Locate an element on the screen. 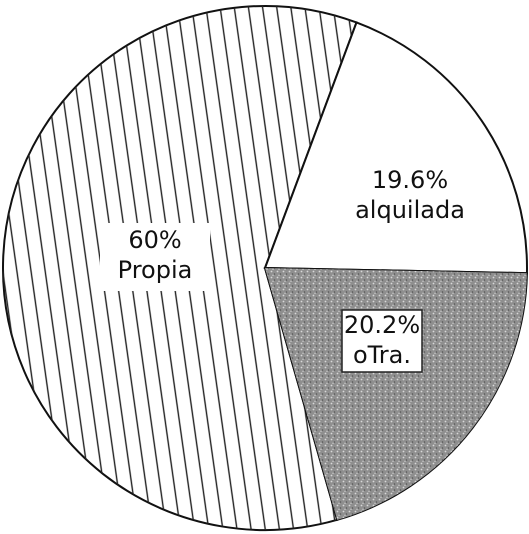 The height and width of the screenshot is (534, 529). value-label: 19.6% is located at coordinates (410, 180).